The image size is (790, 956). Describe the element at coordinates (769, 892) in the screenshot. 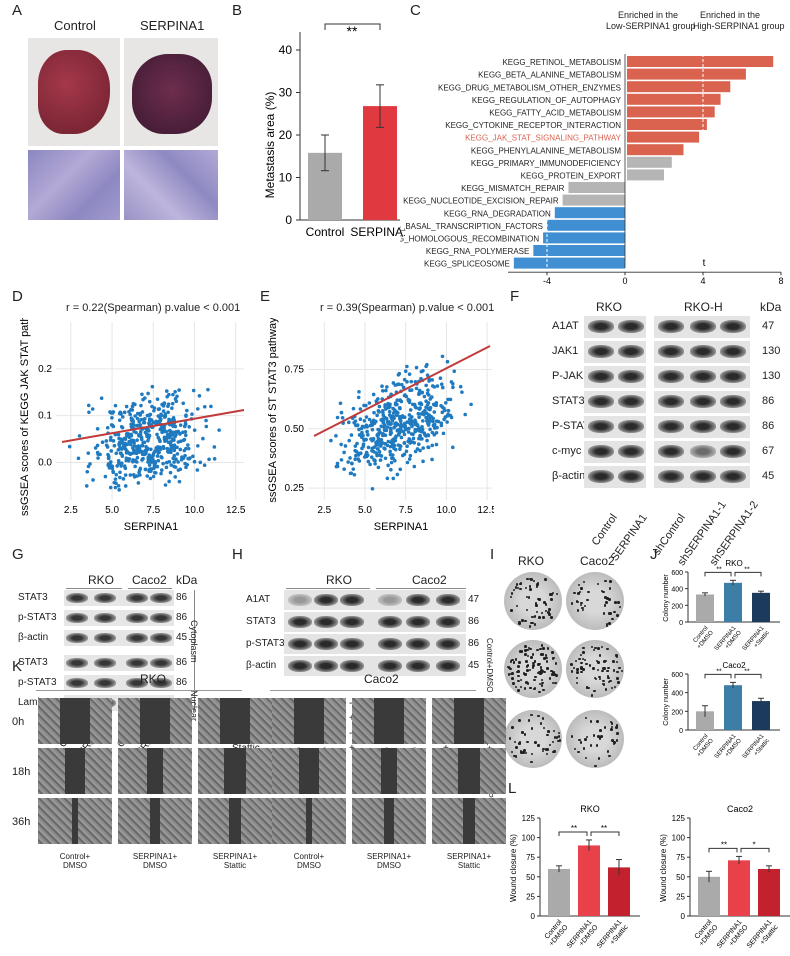

I see `l-caco2-bar` at that location.